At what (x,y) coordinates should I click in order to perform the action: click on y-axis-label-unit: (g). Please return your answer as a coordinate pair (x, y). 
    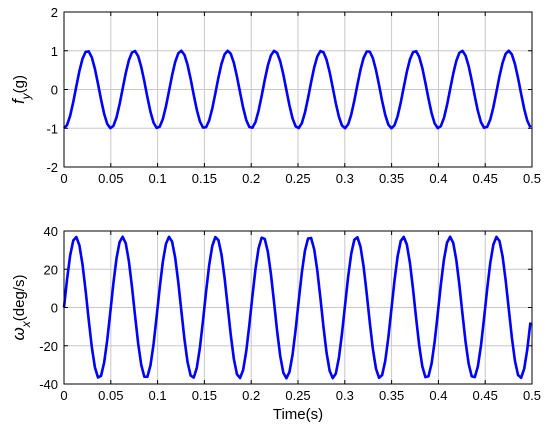
    Looking at the image, I should click on (19, 84).